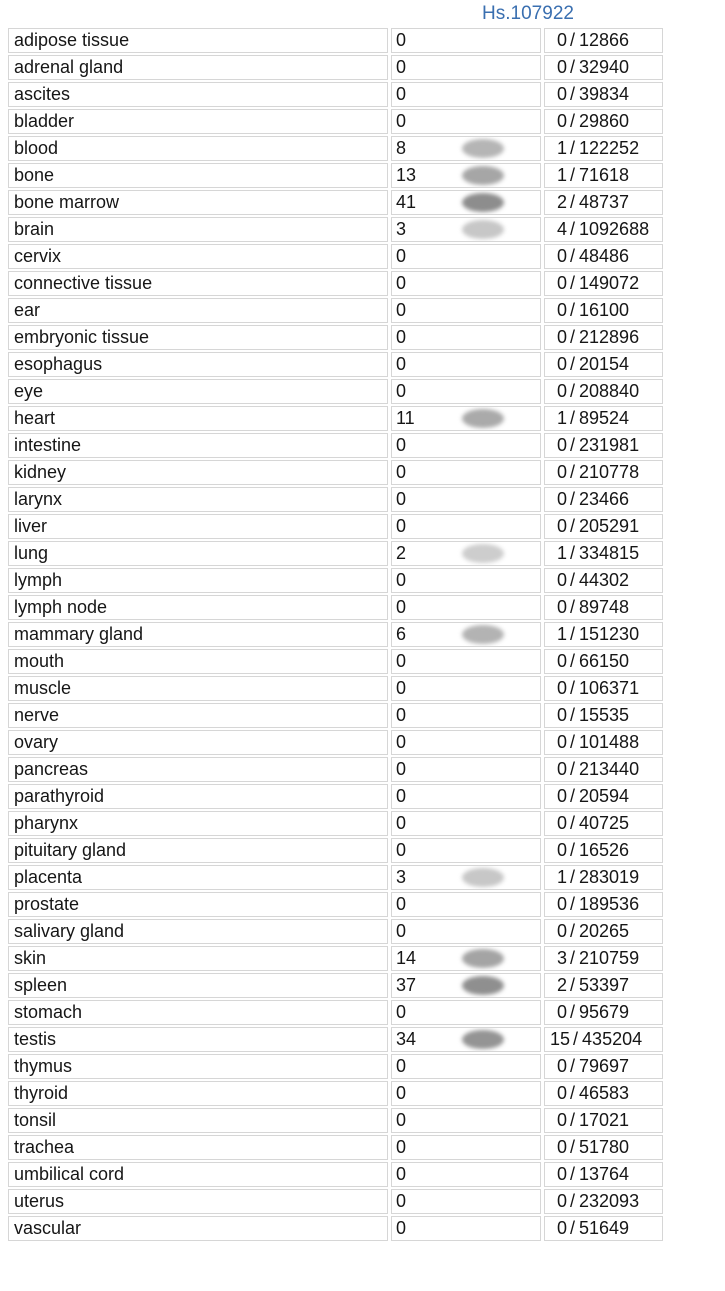  What do you see at coordinates (466, 1039) in the screenshot?
I see `tpm-cell: 34` at bounding box center [466, 1039].